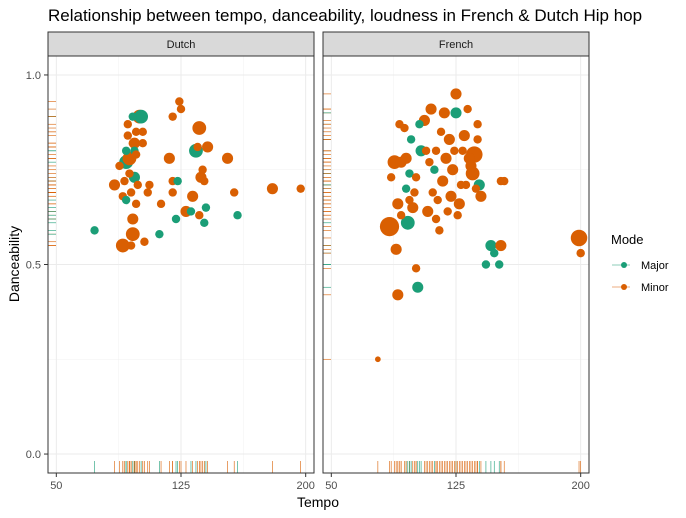 The height and width of the screenshot is (518, 686). I want to click on legend-label-major: Major, so click(655, 266).